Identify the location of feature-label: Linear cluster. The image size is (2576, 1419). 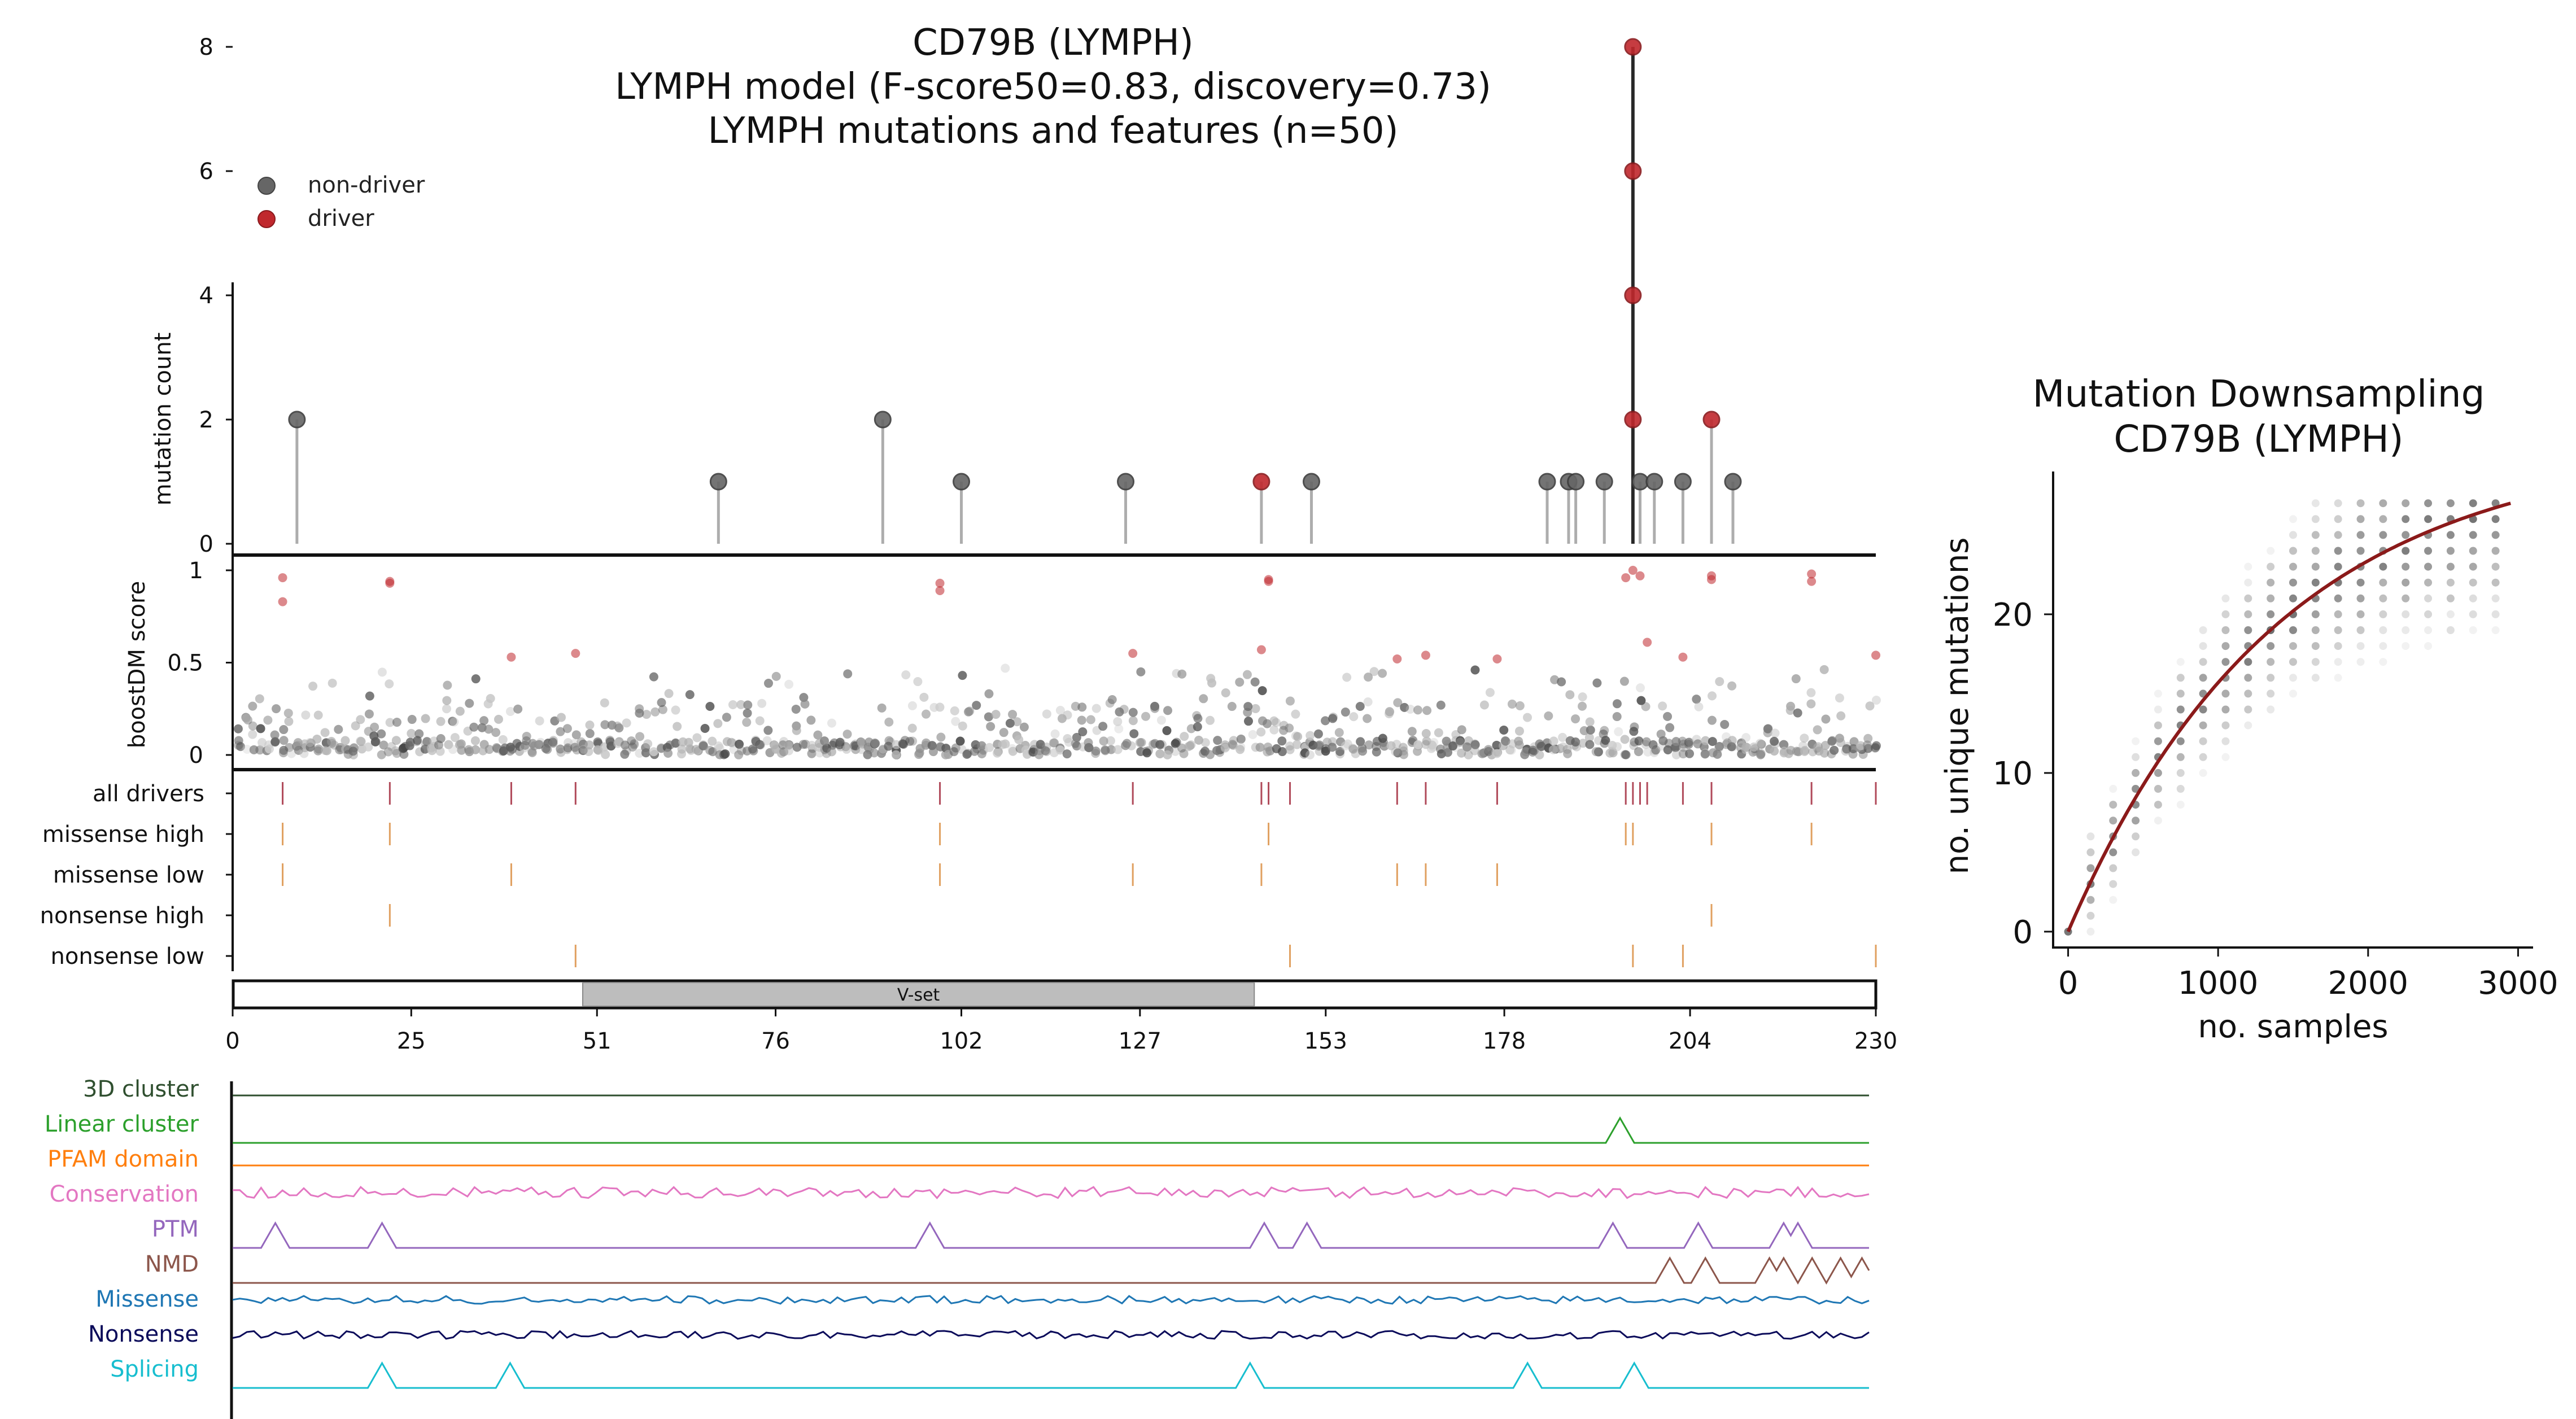
(122, 1124).